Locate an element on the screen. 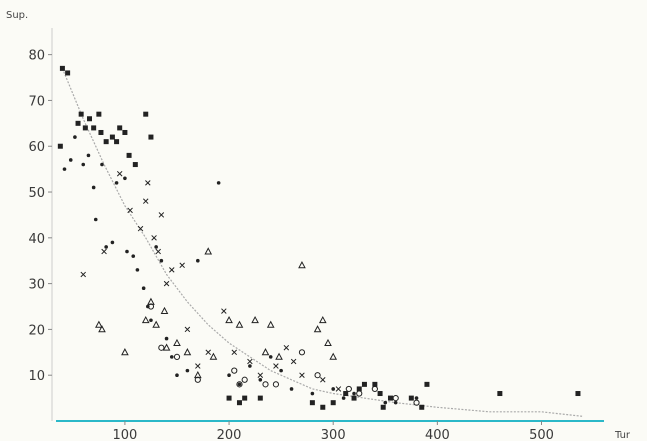 The width and height of the screenshot is (647, 441). x-axis-title: Tur is located at coordinates (622, 435).